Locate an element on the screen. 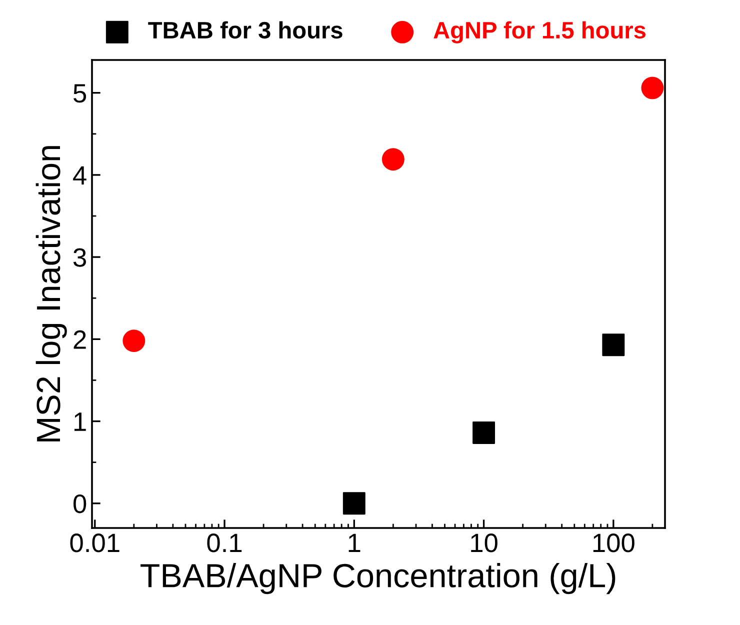 The image size is (740, 625). legend-label: TBAB for 3 hours is located at coordinates (245, 30).